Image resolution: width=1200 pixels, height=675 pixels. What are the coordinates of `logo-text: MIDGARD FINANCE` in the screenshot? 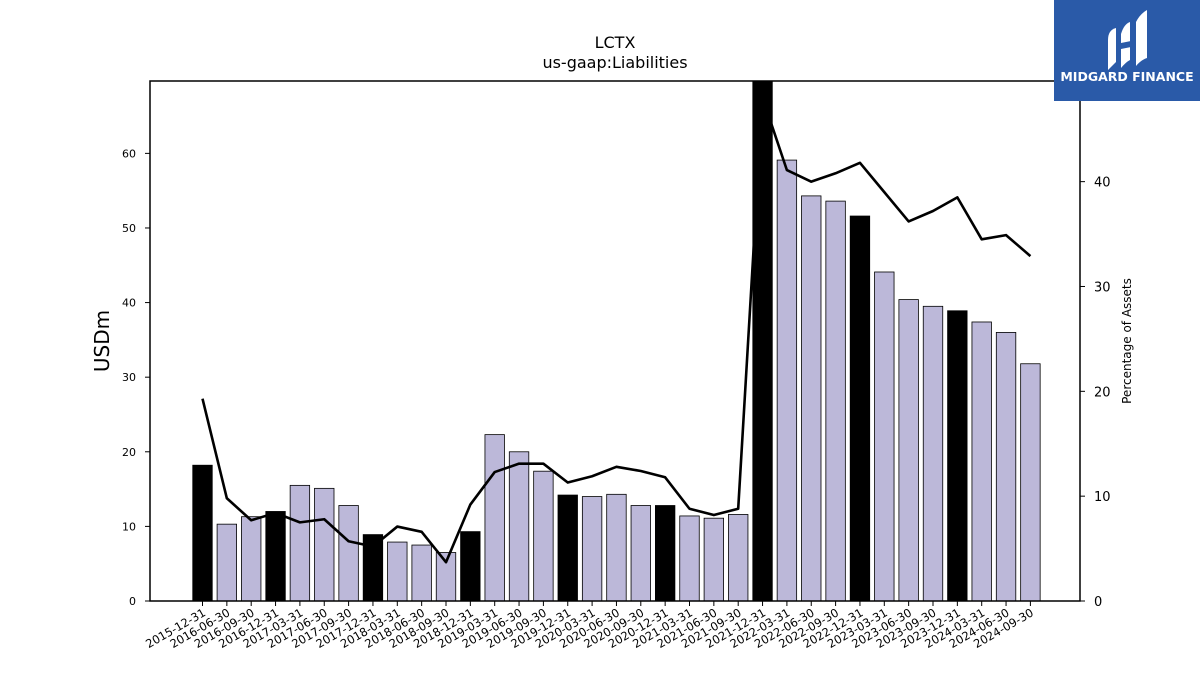 It's located at (1126, 76).